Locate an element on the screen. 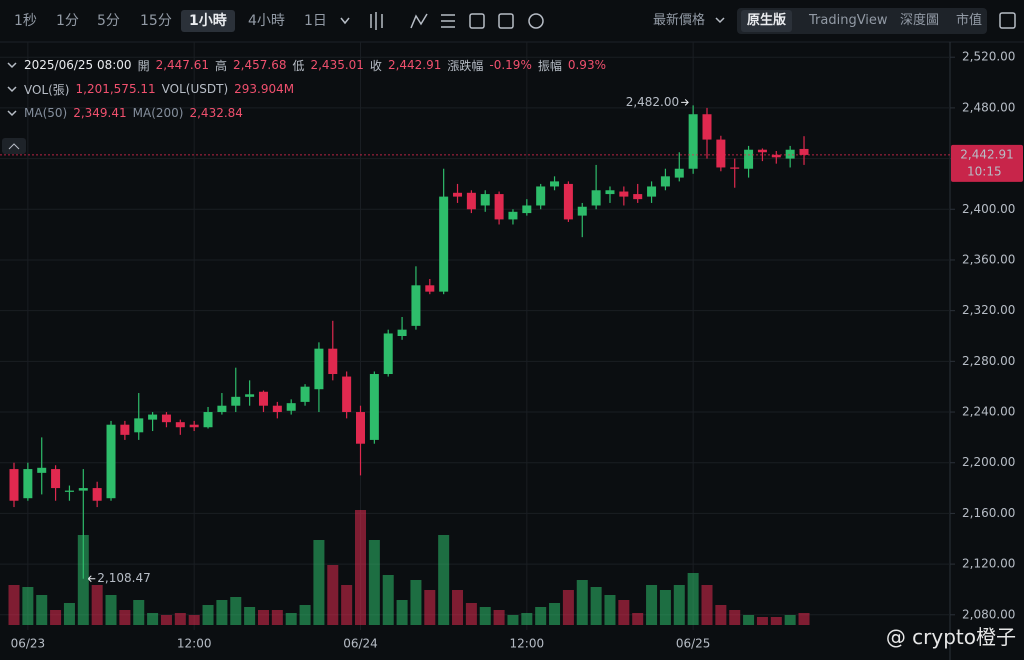  interval-tab: 1日 is located at coordinates (315, 21).